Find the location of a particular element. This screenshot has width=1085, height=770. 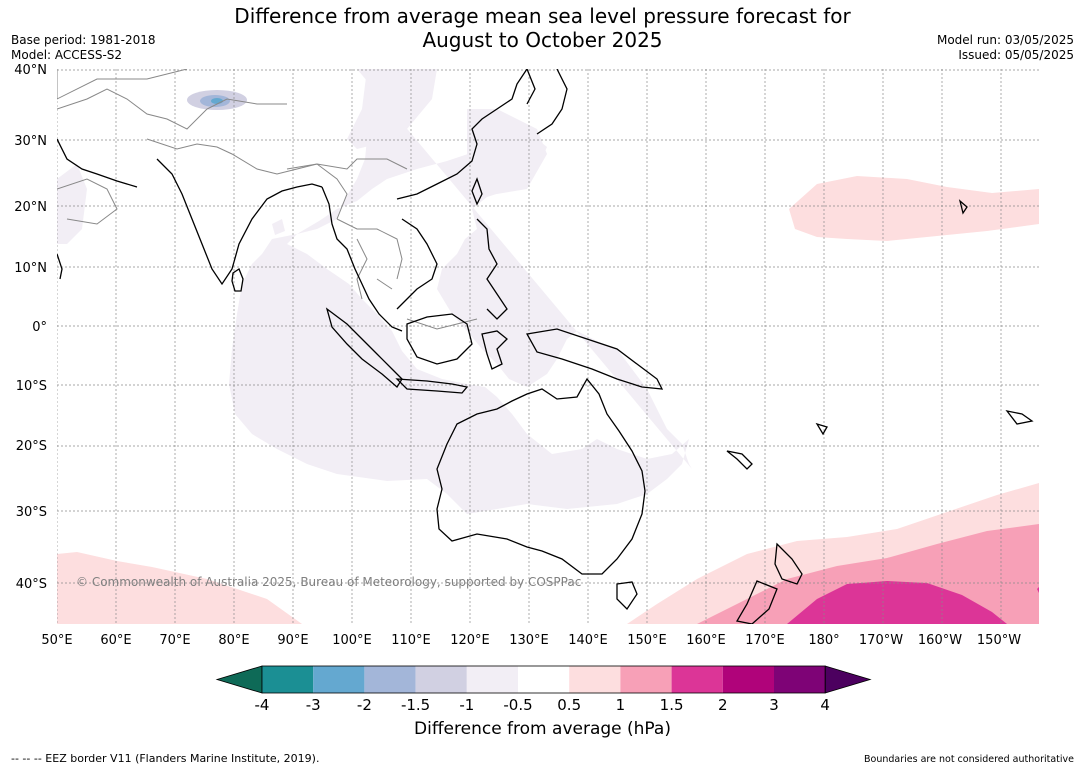

model-name: Model: ACCESS-S2 is located at coordinates (67, 55).